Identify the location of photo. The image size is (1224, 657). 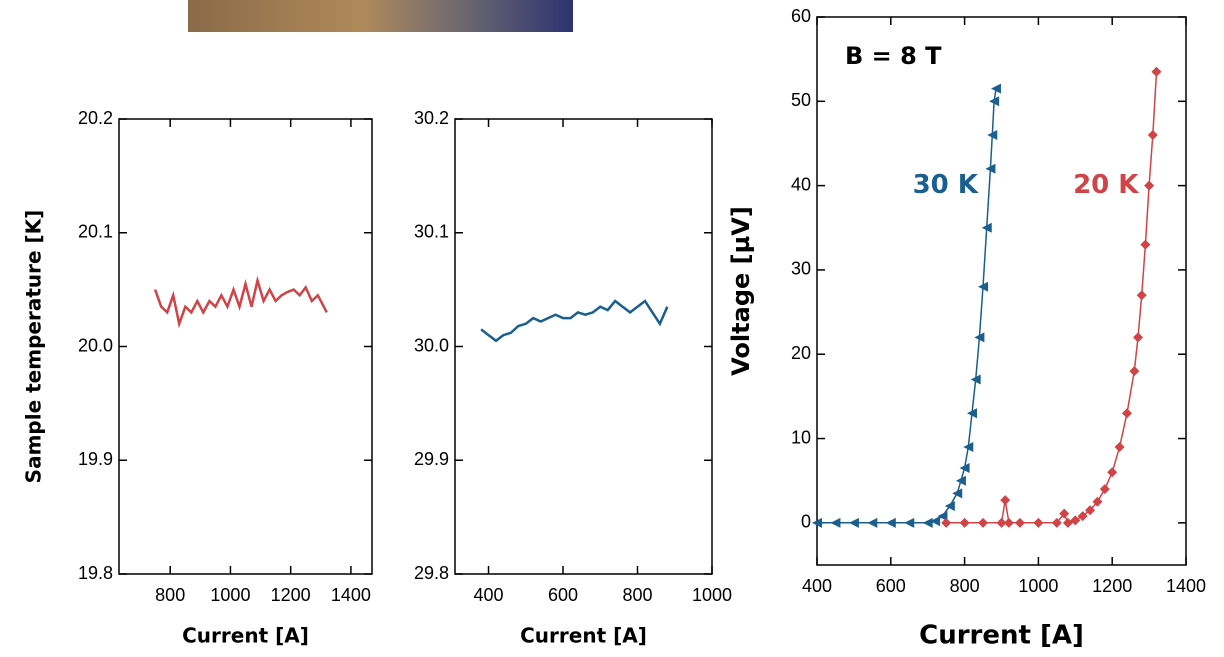
(380, 16).